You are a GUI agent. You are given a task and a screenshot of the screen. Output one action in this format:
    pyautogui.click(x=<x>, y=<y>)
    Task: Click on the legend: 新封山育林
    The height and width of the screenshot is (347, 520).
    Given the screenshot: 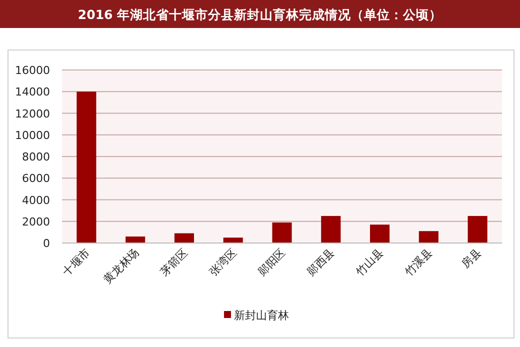 What is the action you would take?
    pyautogui.click(x=256, y=315)
    